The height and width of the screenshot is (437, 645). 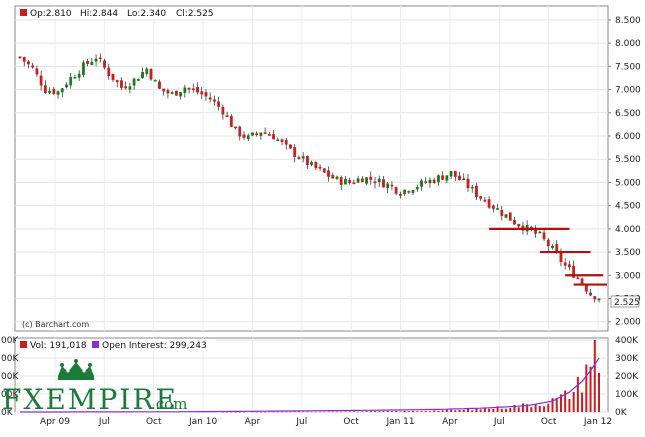 I want to click on header-close: Cl:2.525, so click(x=195, y=14).